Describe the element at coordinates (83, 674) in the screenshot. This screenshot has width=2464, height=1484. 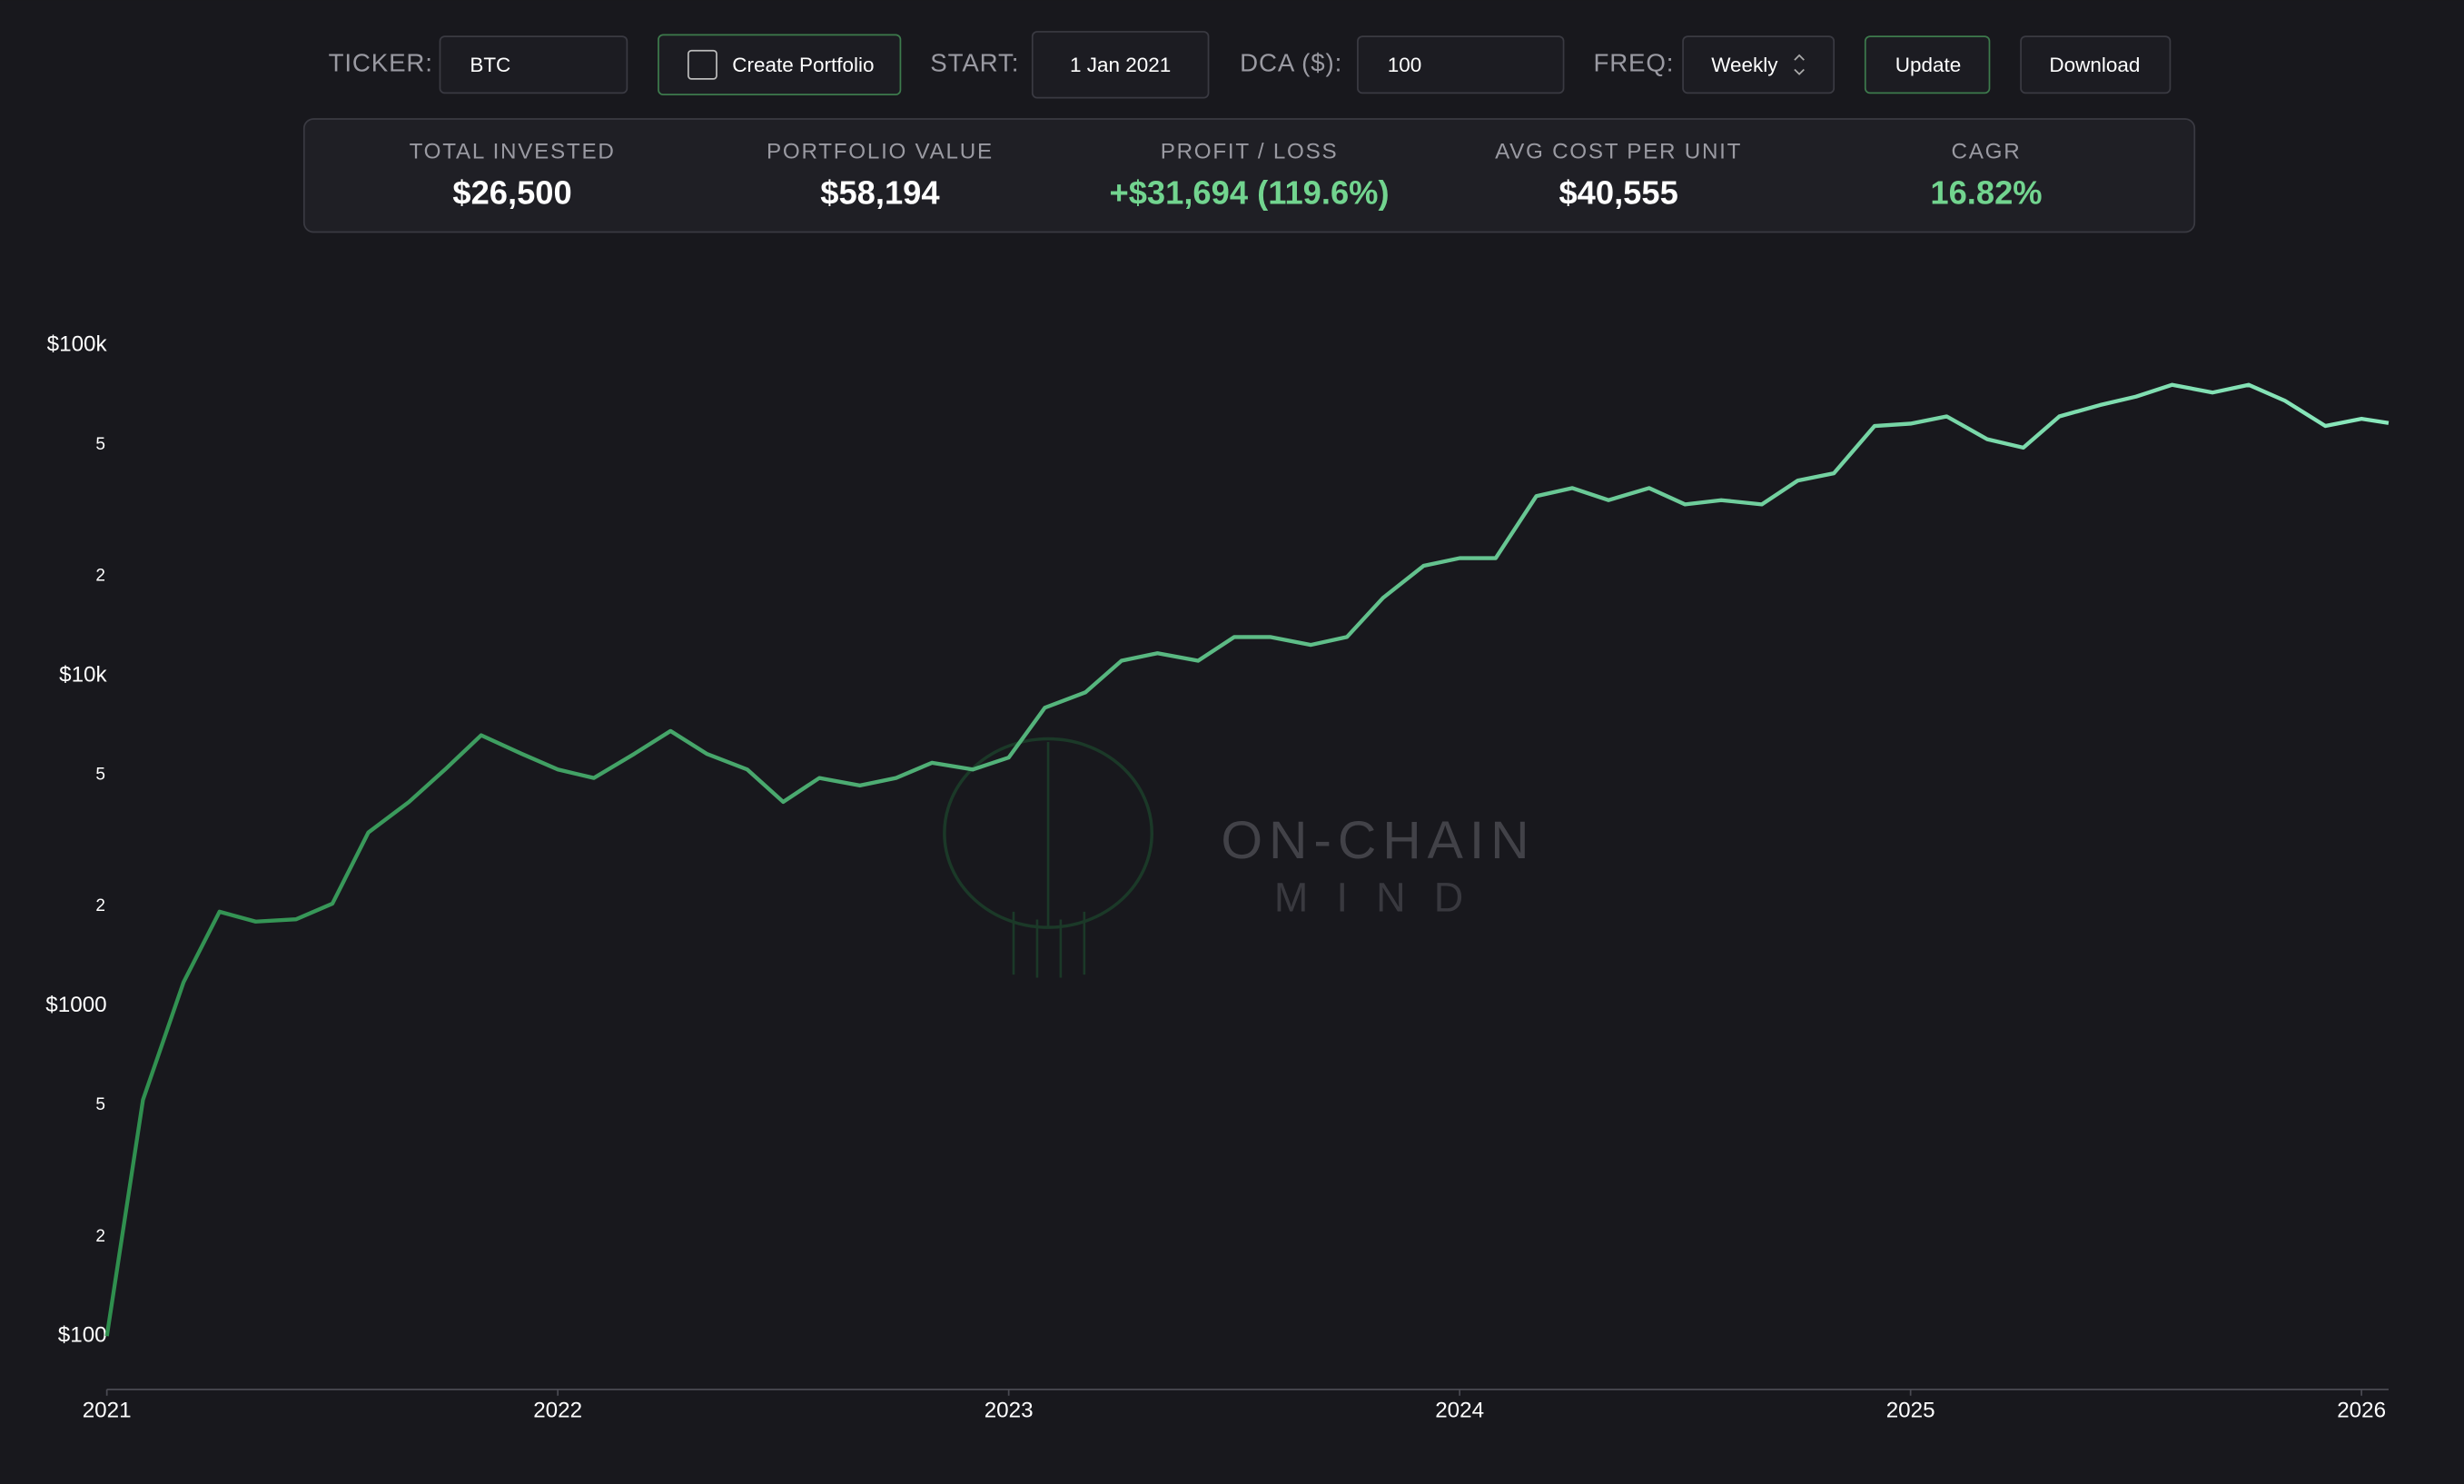
I see `y-tick-label: $10k` at that location.